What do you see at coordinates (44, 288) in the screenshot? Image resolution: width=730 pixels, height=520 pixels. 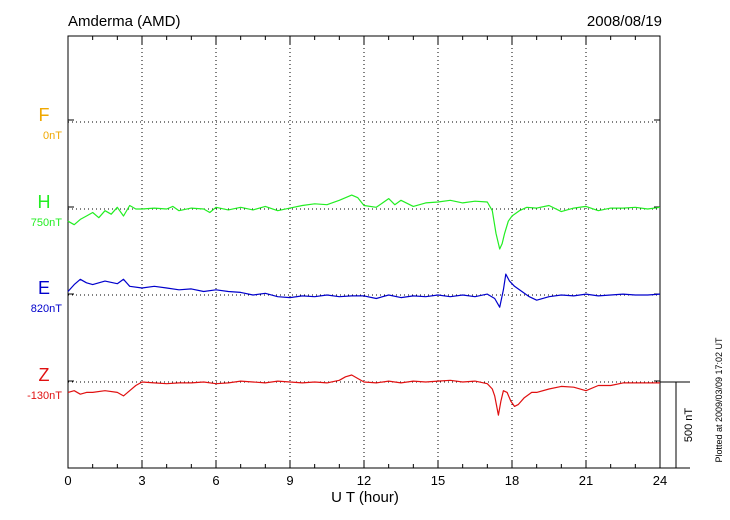 I see `component-label-e: E` at bounding box center [44, 288].